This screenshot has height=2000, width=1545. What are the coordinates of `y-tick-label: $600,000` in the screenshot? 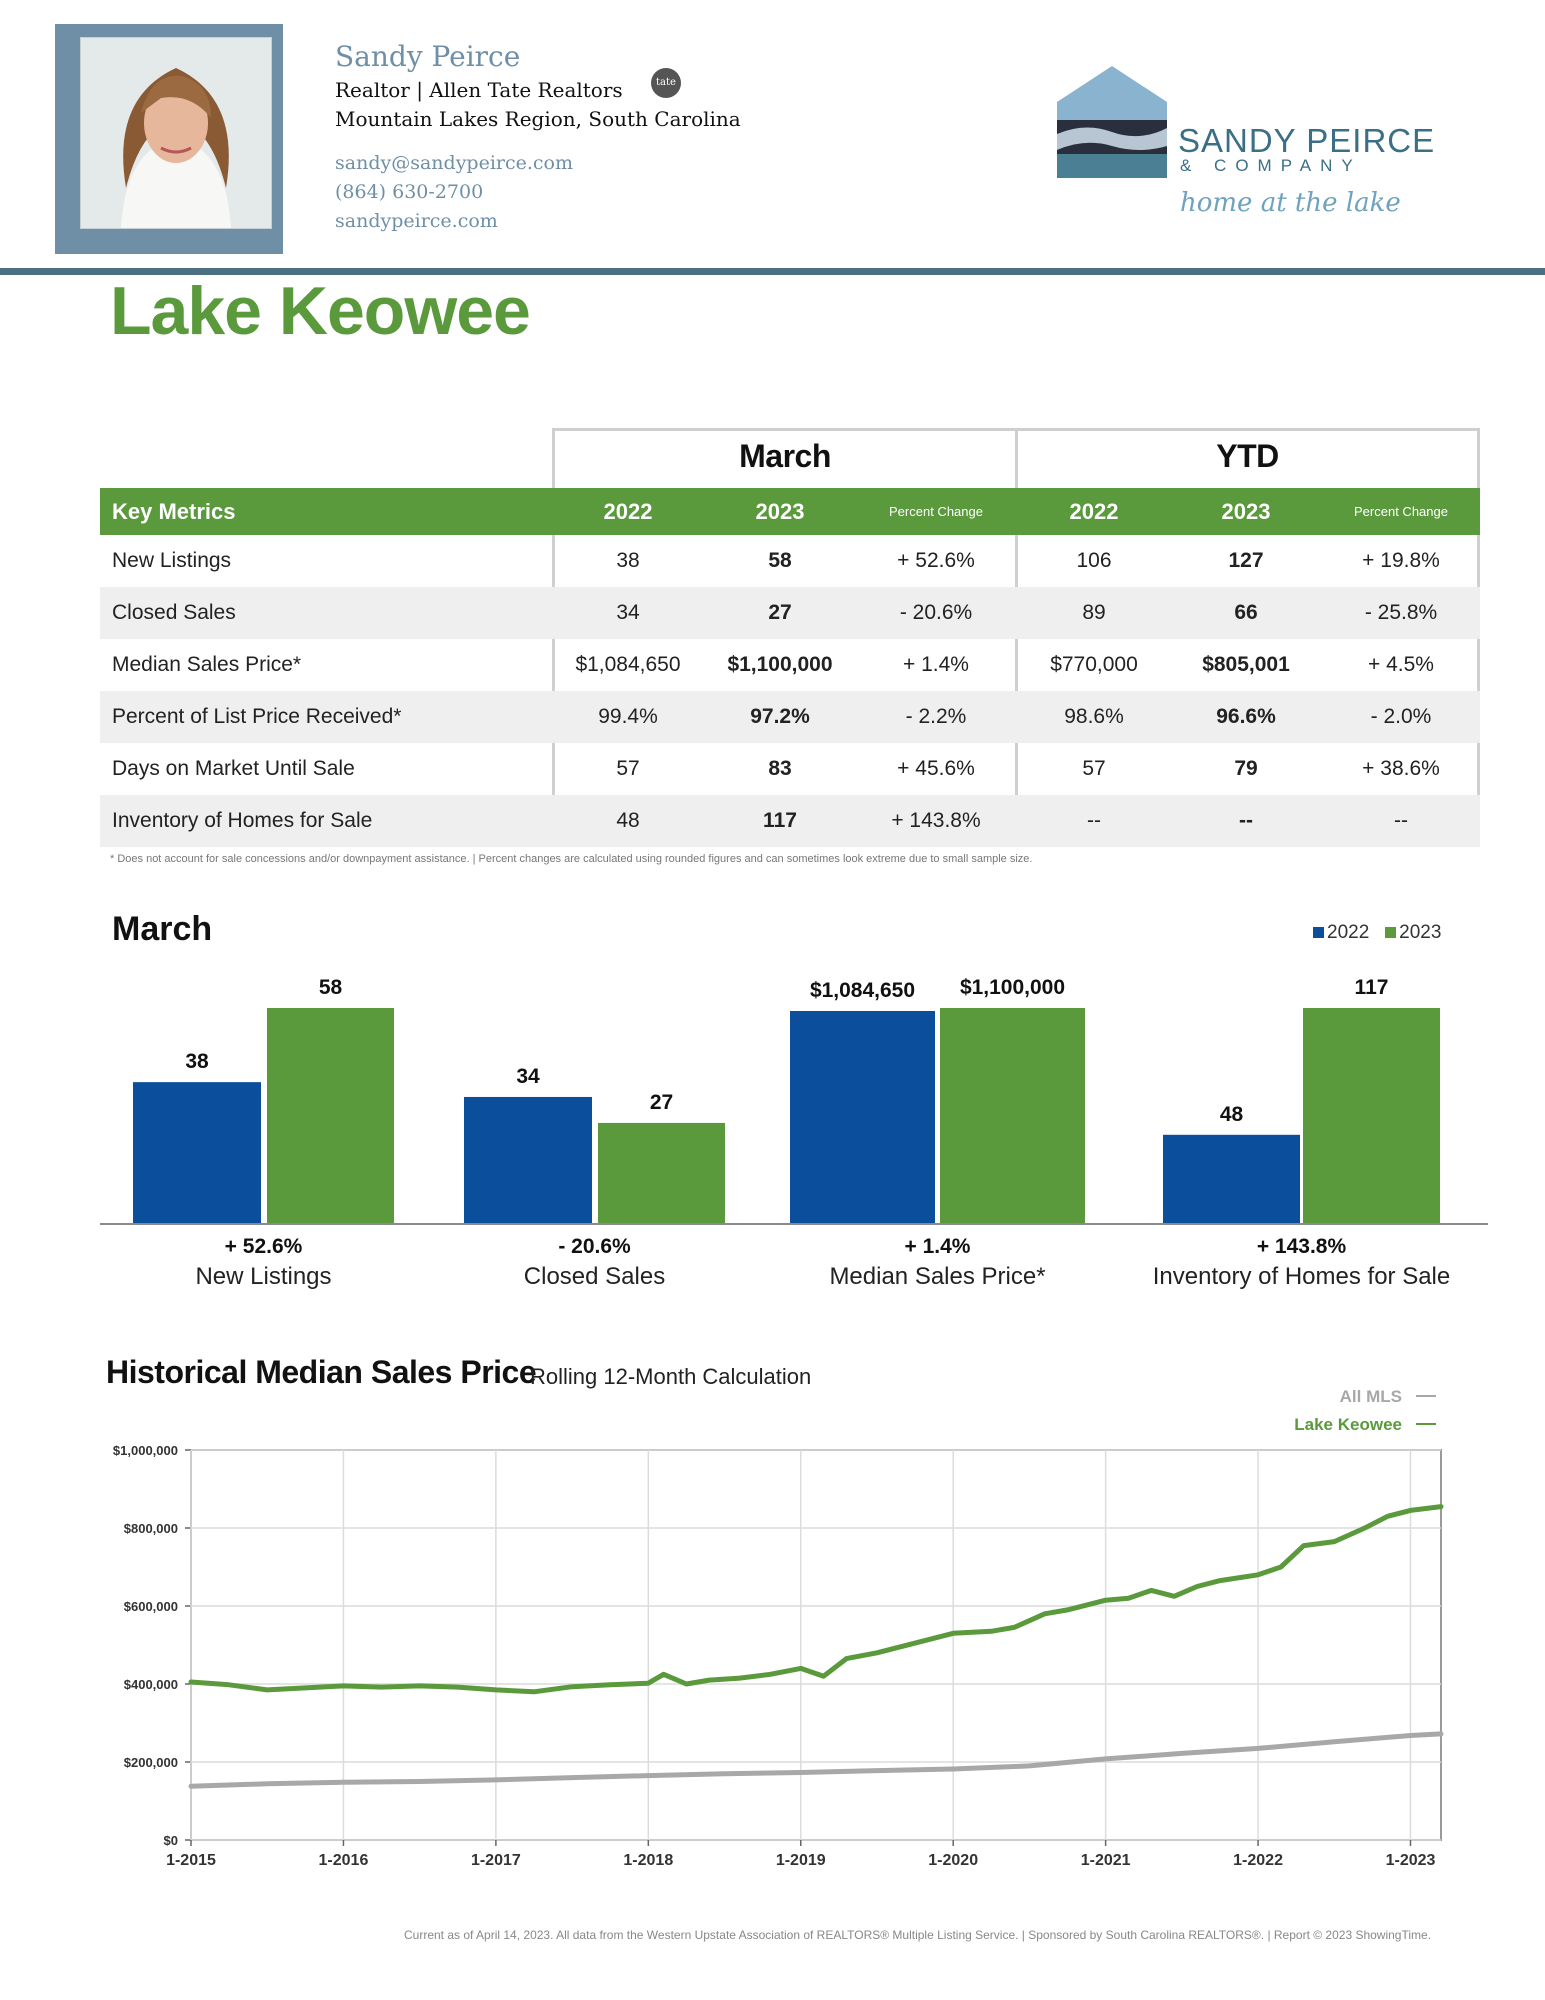 It's located at (151, 1606).